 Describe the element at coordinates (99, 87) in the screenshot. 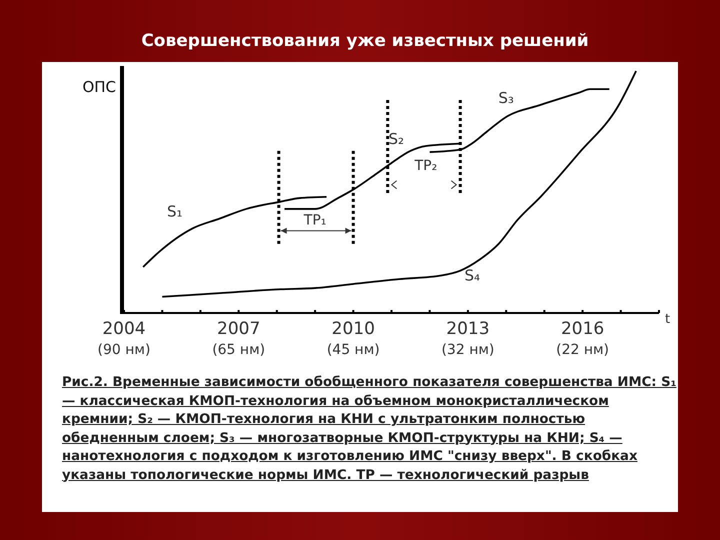

I see `y-axis-title: ОПС` at that location.